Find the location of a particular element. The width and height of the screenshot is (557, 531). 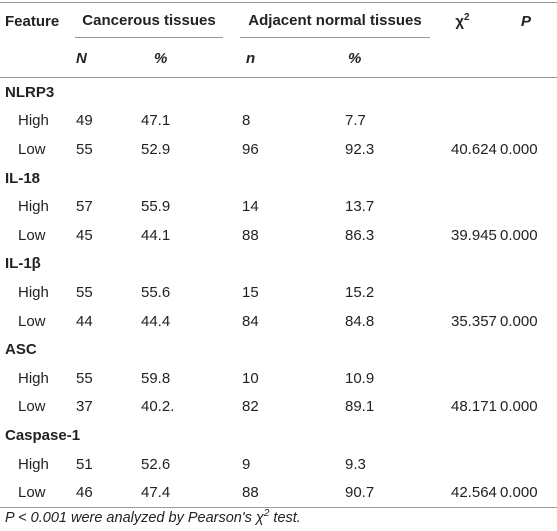

cell: 13.7 is located at coordinates (360, 207).